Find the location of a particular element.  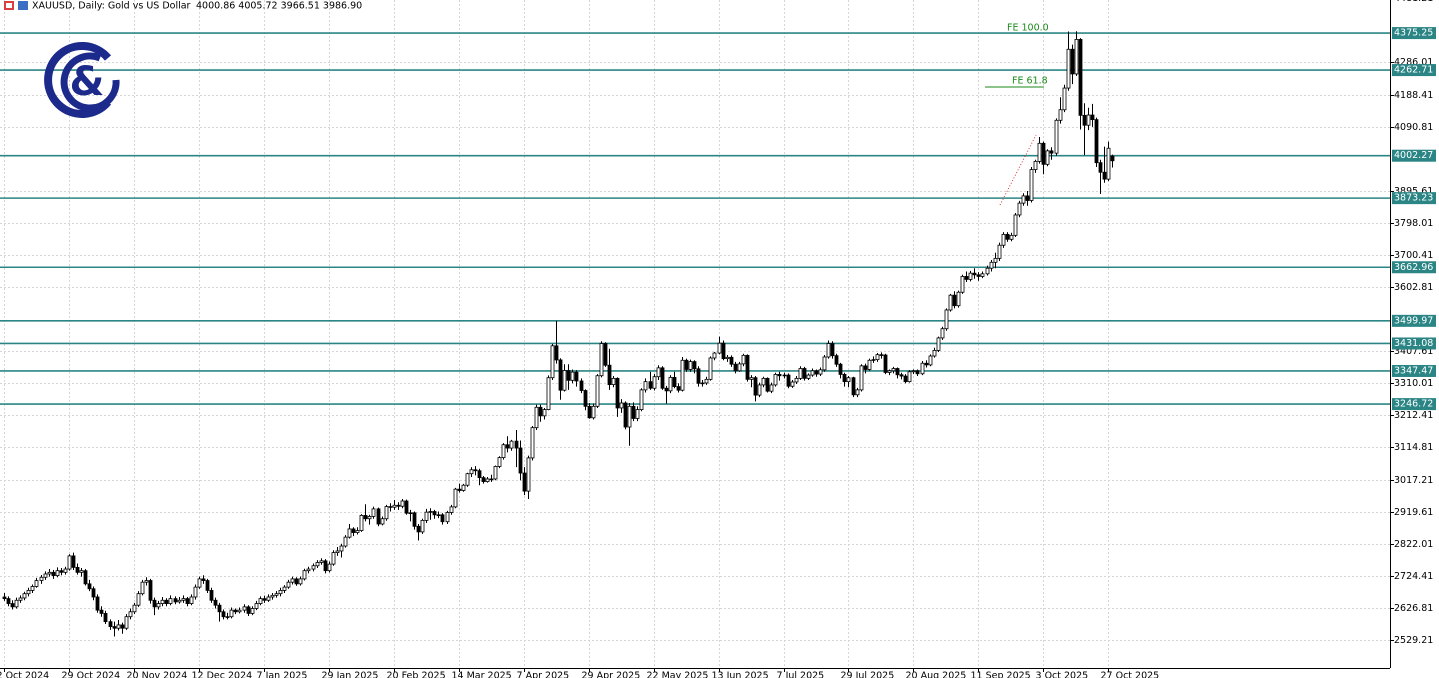

x-tick-label: 2 Oct 2024 is located at coordinates (24, 674).